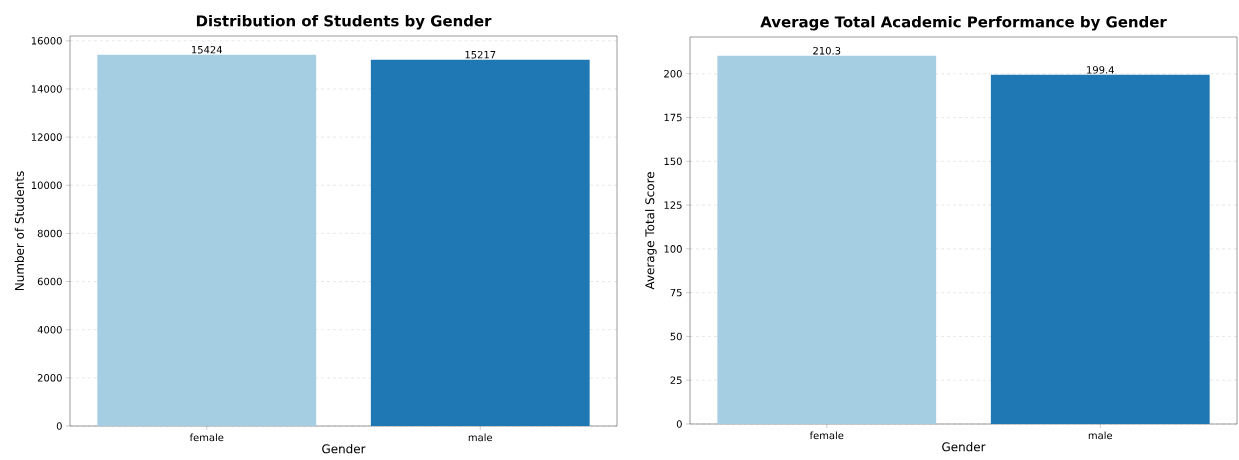  Describe the element at coordinates (49, 329) in the screenshot. I see `y-tick-label: 4000` at that location.